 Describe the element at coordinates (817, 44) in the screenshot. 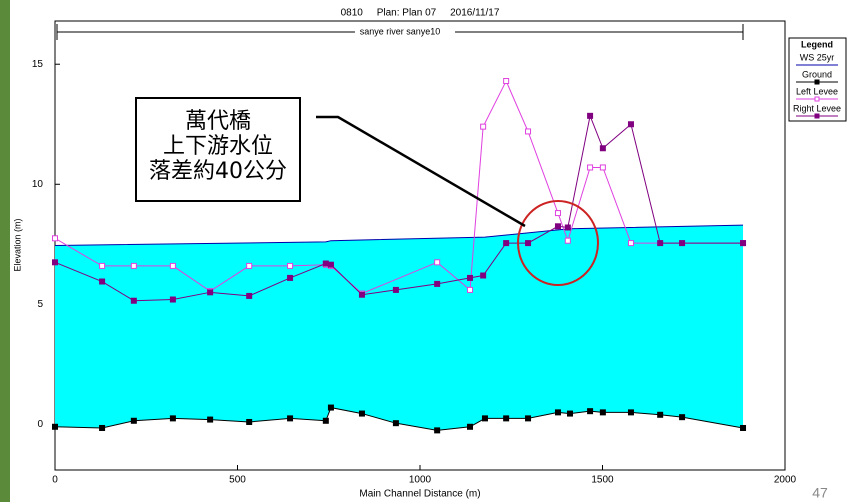

I see `legend-title: Legend` at that location.